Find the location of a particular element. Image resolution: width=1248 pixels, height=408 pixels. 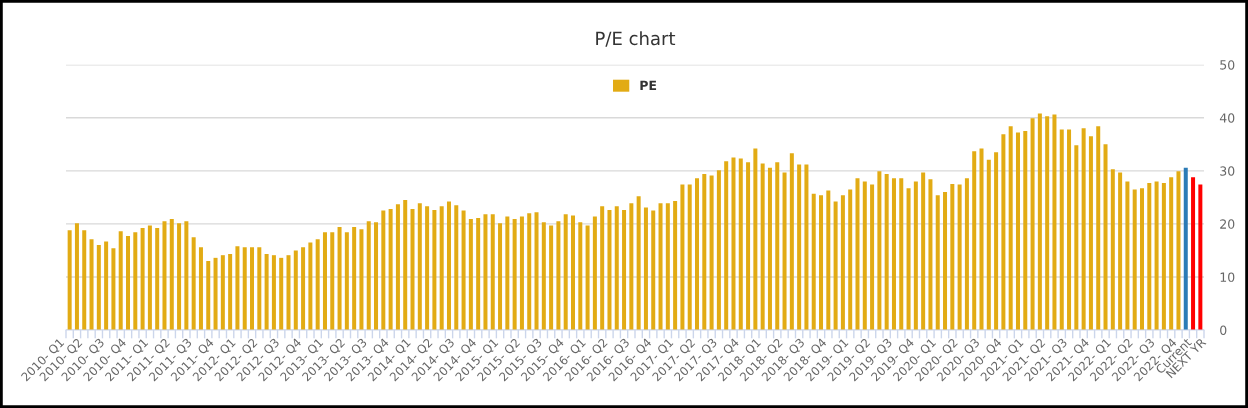

legend-label: PE is located at coordinates (648, 85).